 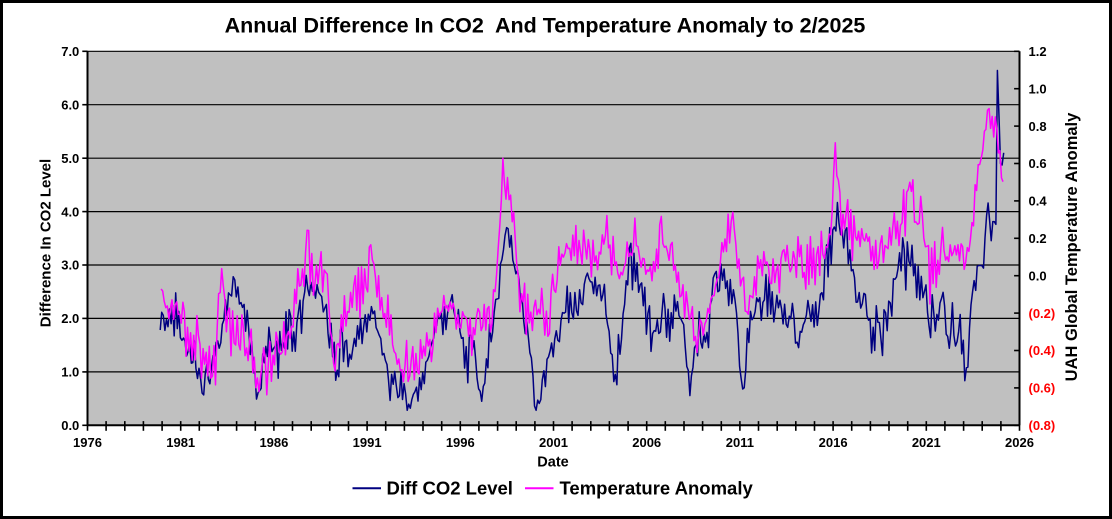 I want to click on svg-text: 0.6, so click(x=1038, y=163).